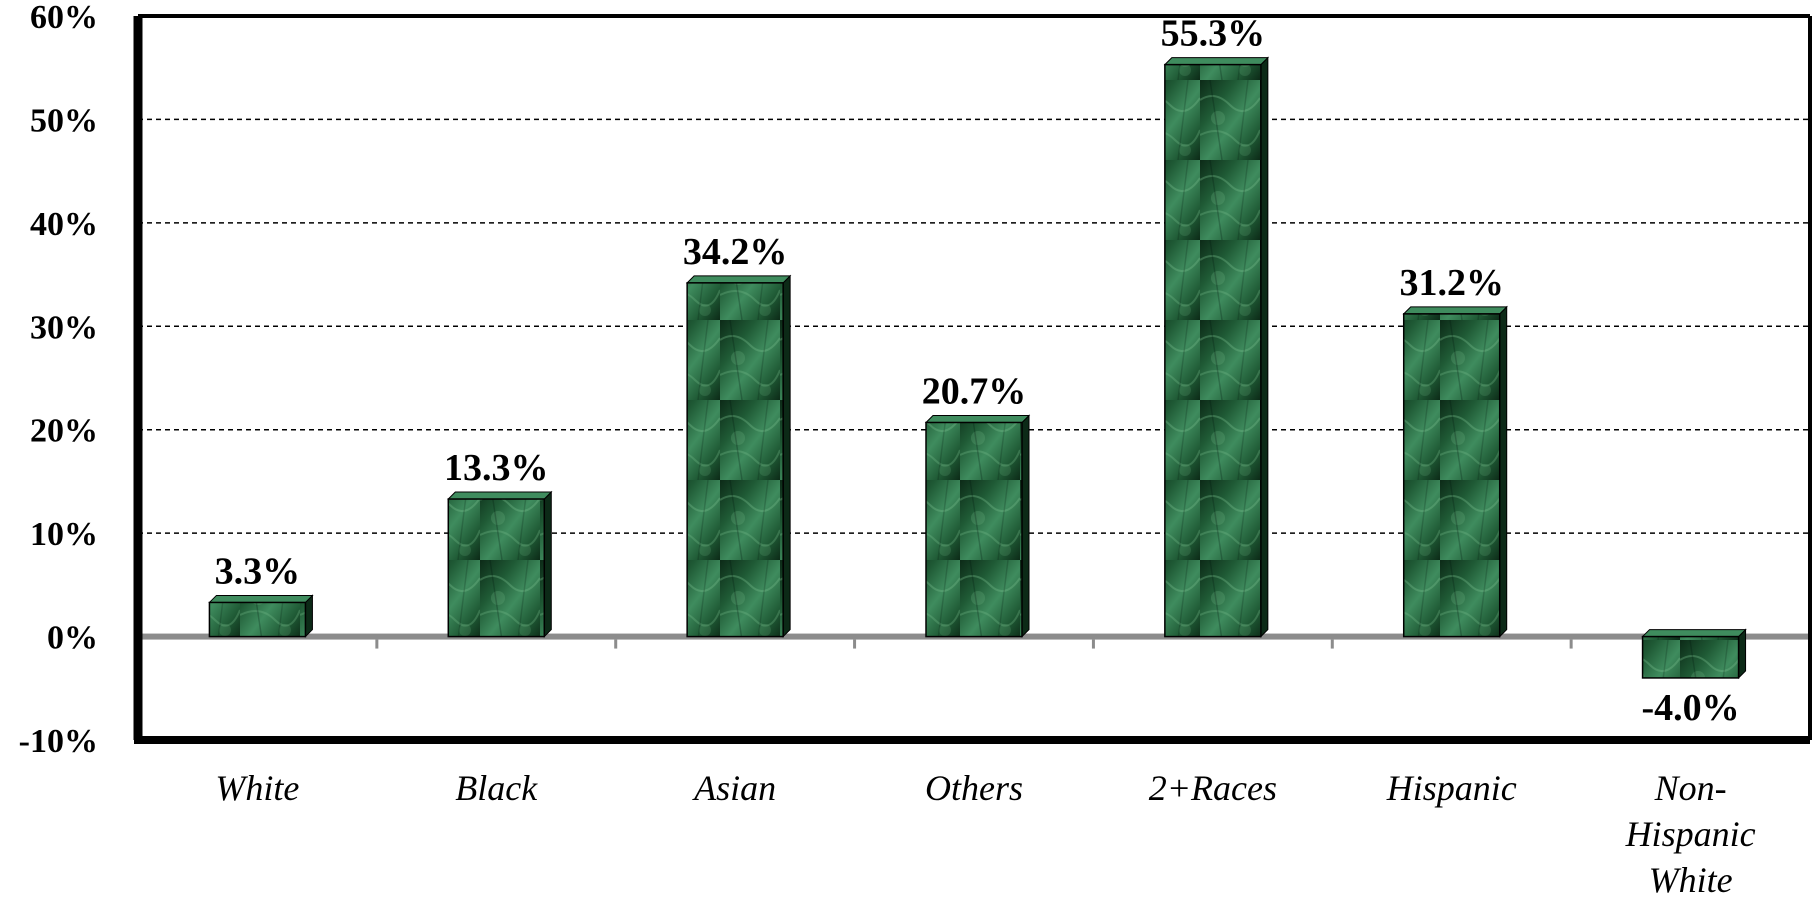  Describe the element at coordinates (72, 638) in the screenshot. I see `y-tick-label: 0%` at that location.